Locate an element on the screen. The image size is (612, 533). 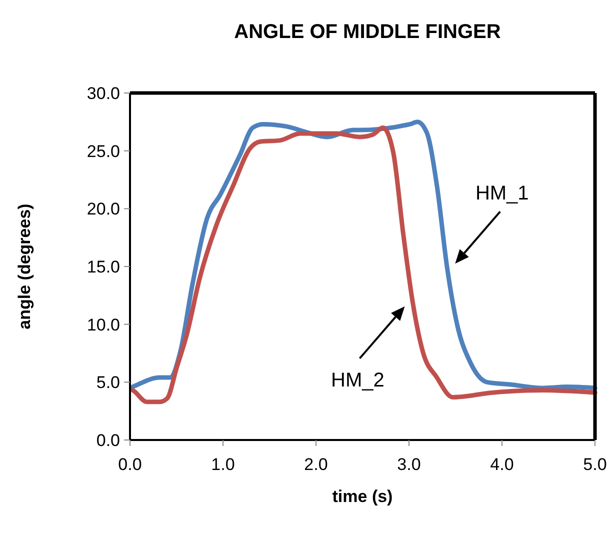
x-axis-title: time (s) is located at coordinates (362, 496).